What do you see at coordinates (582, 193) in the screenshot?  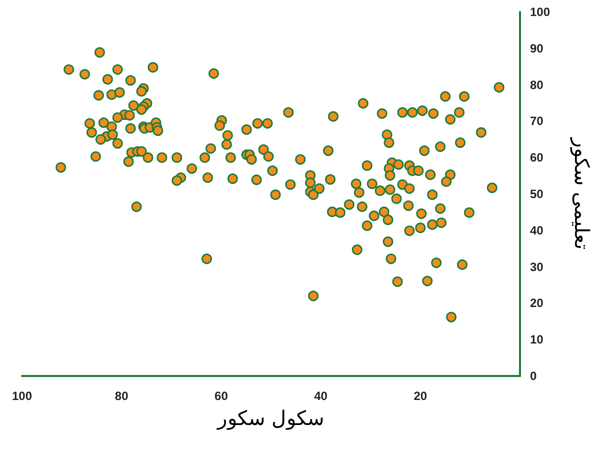 I see `y-axis-title: تعلیمی سکور` at bounding box center [582, 193].